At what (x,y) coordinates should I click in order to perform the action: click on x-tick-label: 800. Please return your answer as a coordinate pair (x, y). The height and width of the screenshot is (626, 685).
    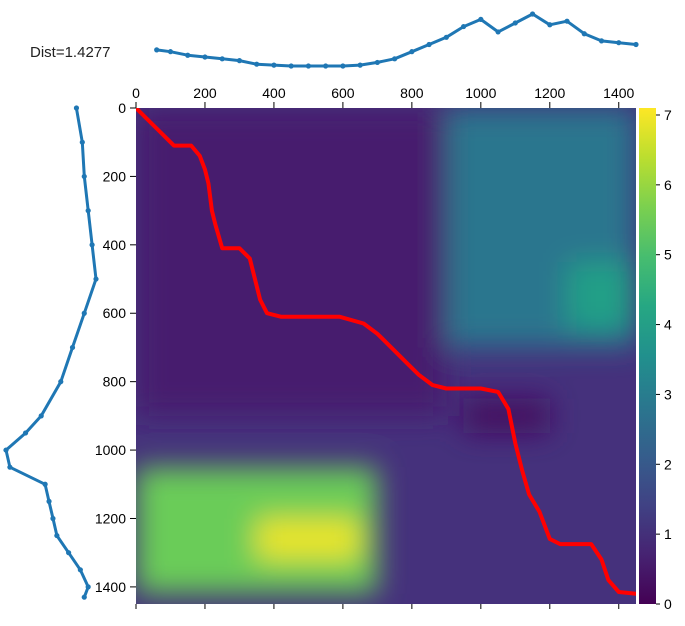
    Looking at the image, I should click on (412, 93).